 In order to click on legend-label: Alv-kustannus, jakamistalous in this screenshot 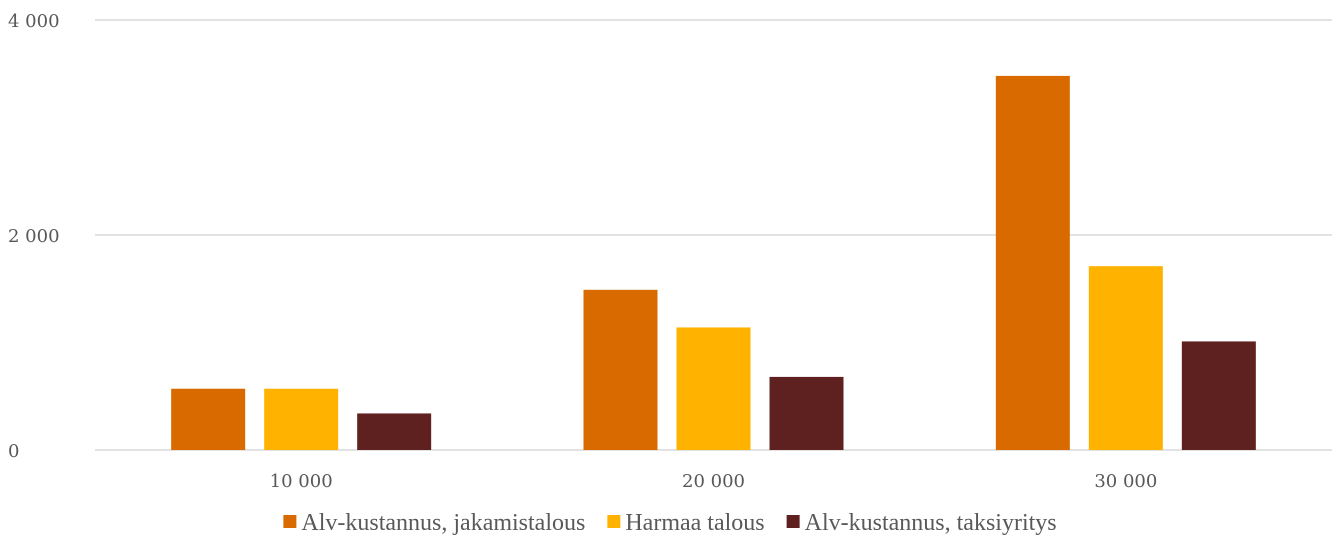, I will do `click(443, 523)`.